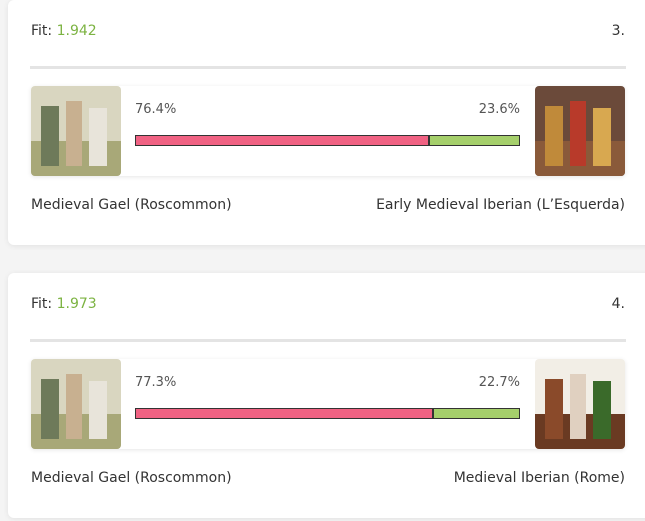  I want to click on rank: 3., so click(618, 31).